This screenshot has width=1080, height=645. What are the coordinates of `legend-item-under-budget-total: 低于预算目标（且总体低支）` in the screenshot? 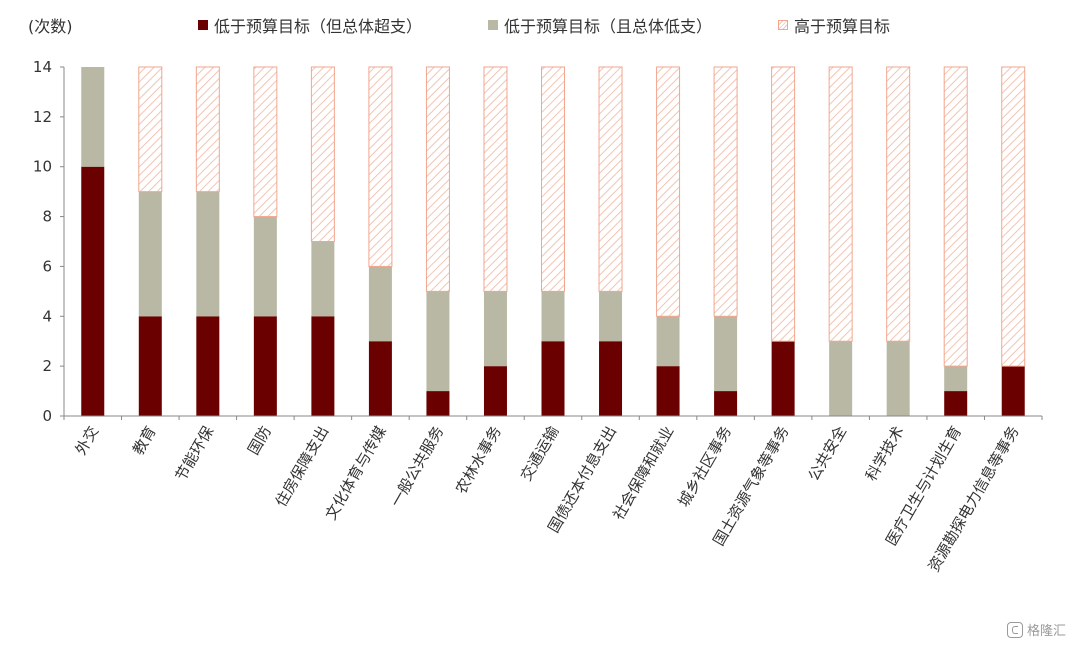 It's located at (600, 25).